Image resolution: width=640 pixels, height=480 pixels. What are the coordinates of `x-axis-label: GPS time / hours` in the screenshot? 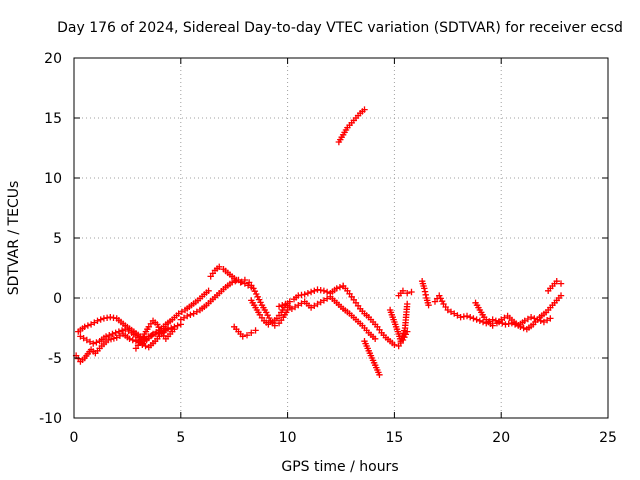 It's located at (339, 467).